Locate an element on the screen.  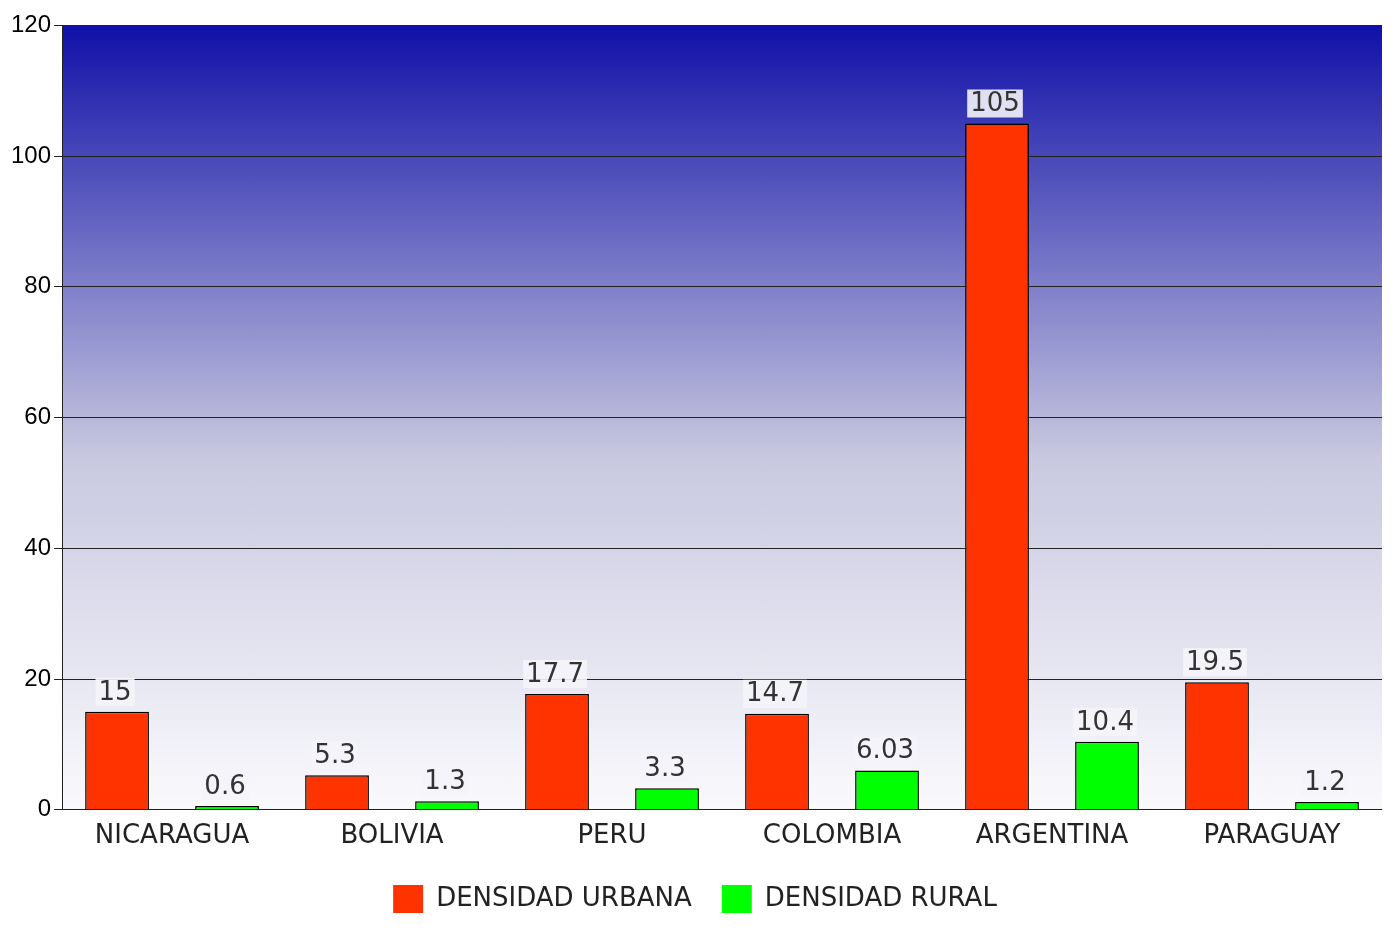
data-label: 1.3 is located at coordinates (445, 780).